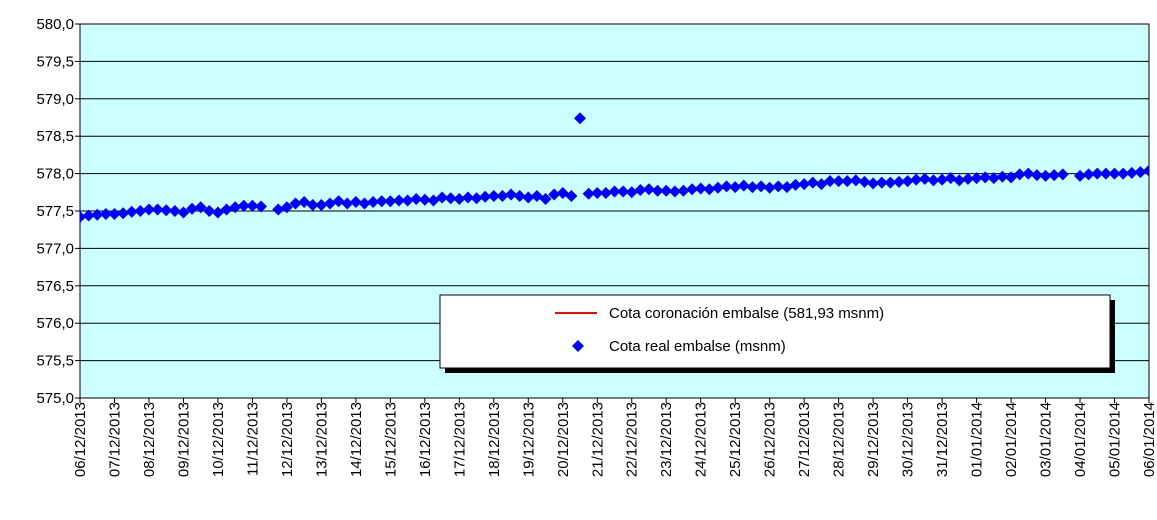 The height and width of the screenshot is (520, 1157). I want to click on x-tick-label: 10/12/2013, so click(218, 439).